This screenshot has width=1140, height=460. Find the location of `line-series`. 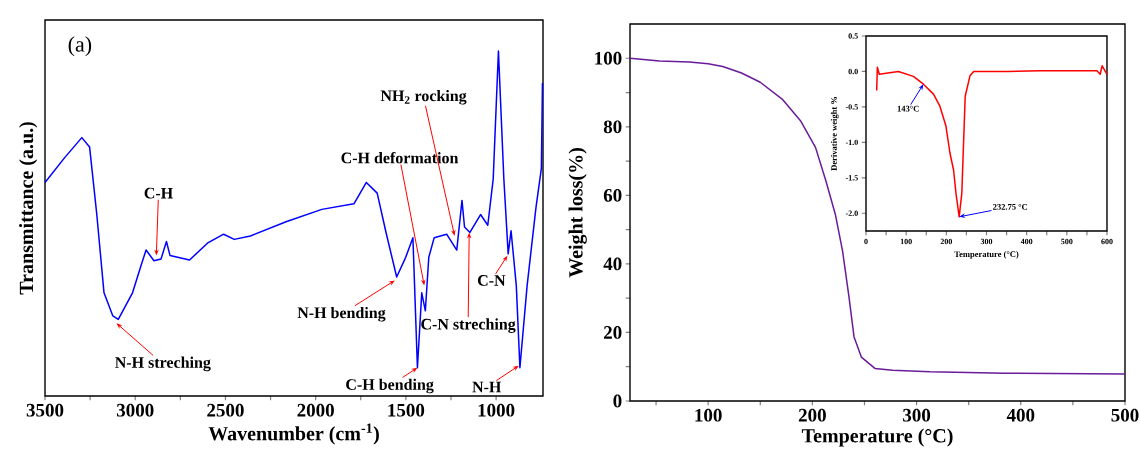

line-series is located at coordinates (991, 141).